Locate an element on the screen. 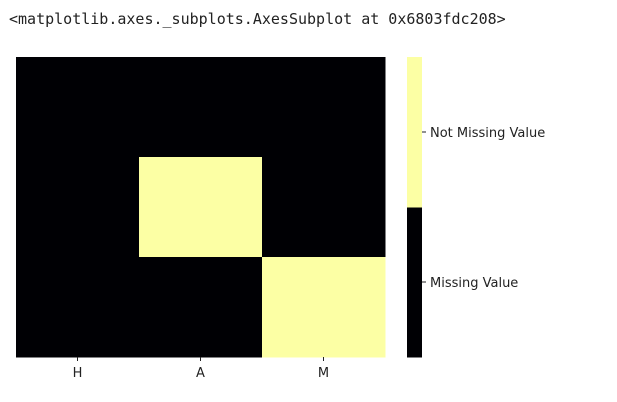  heatmap-cell-r1-c2 is located at coordinates (324, 207).